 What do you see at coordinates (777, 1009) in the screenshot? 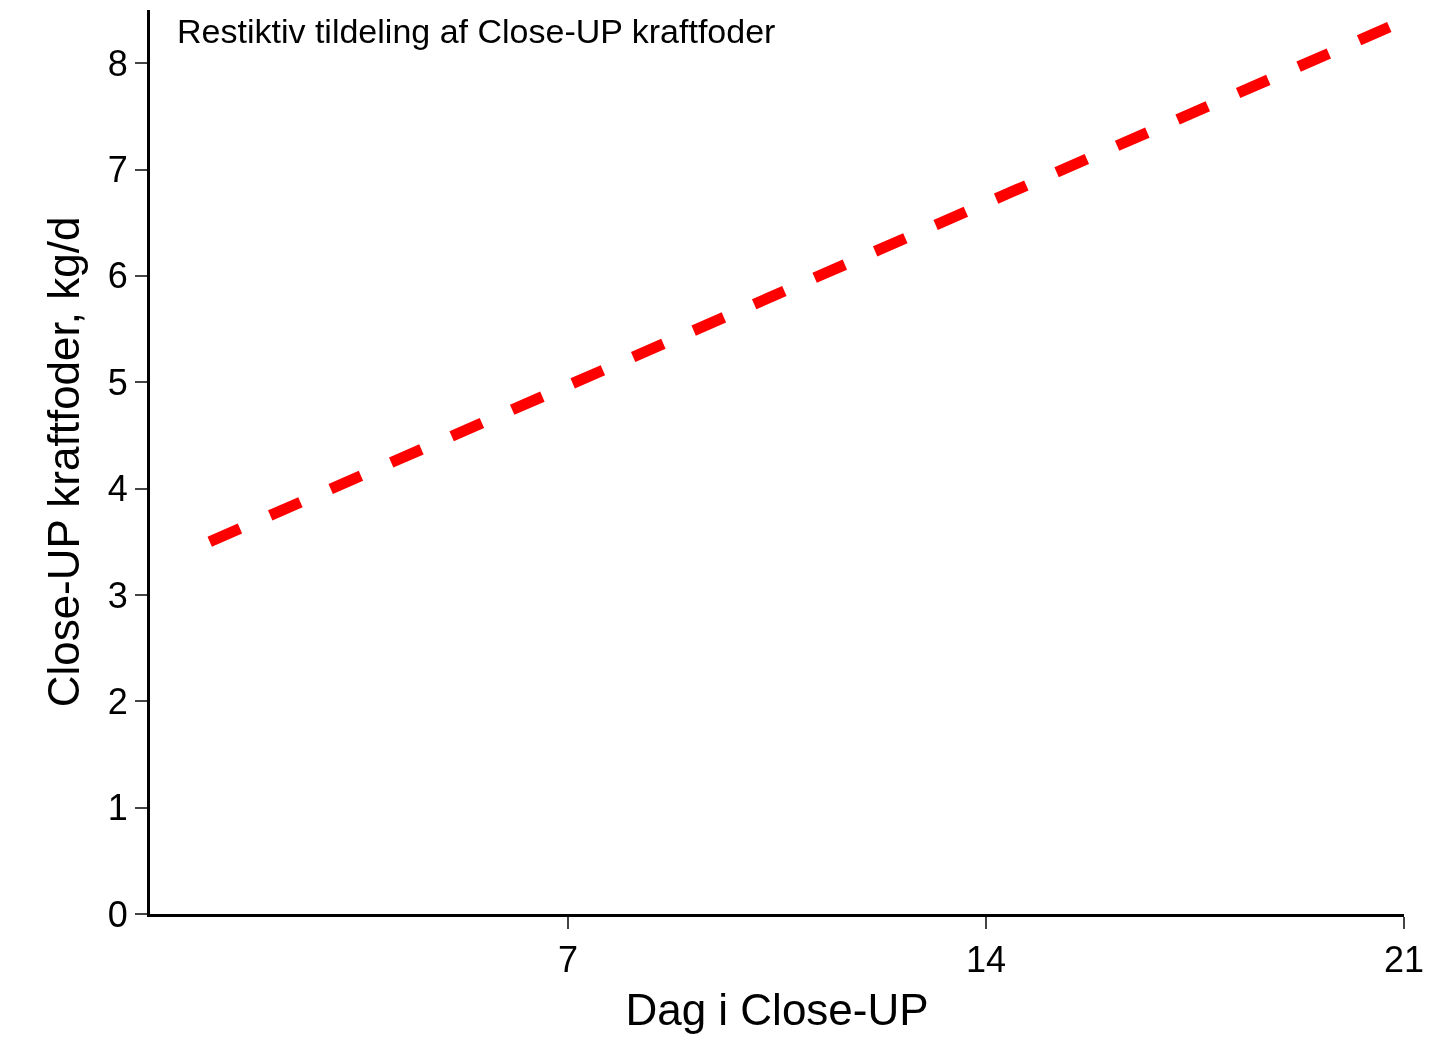
I see `x-axis-title: Dag i Close-UP` at bounding box center [777, 1009].